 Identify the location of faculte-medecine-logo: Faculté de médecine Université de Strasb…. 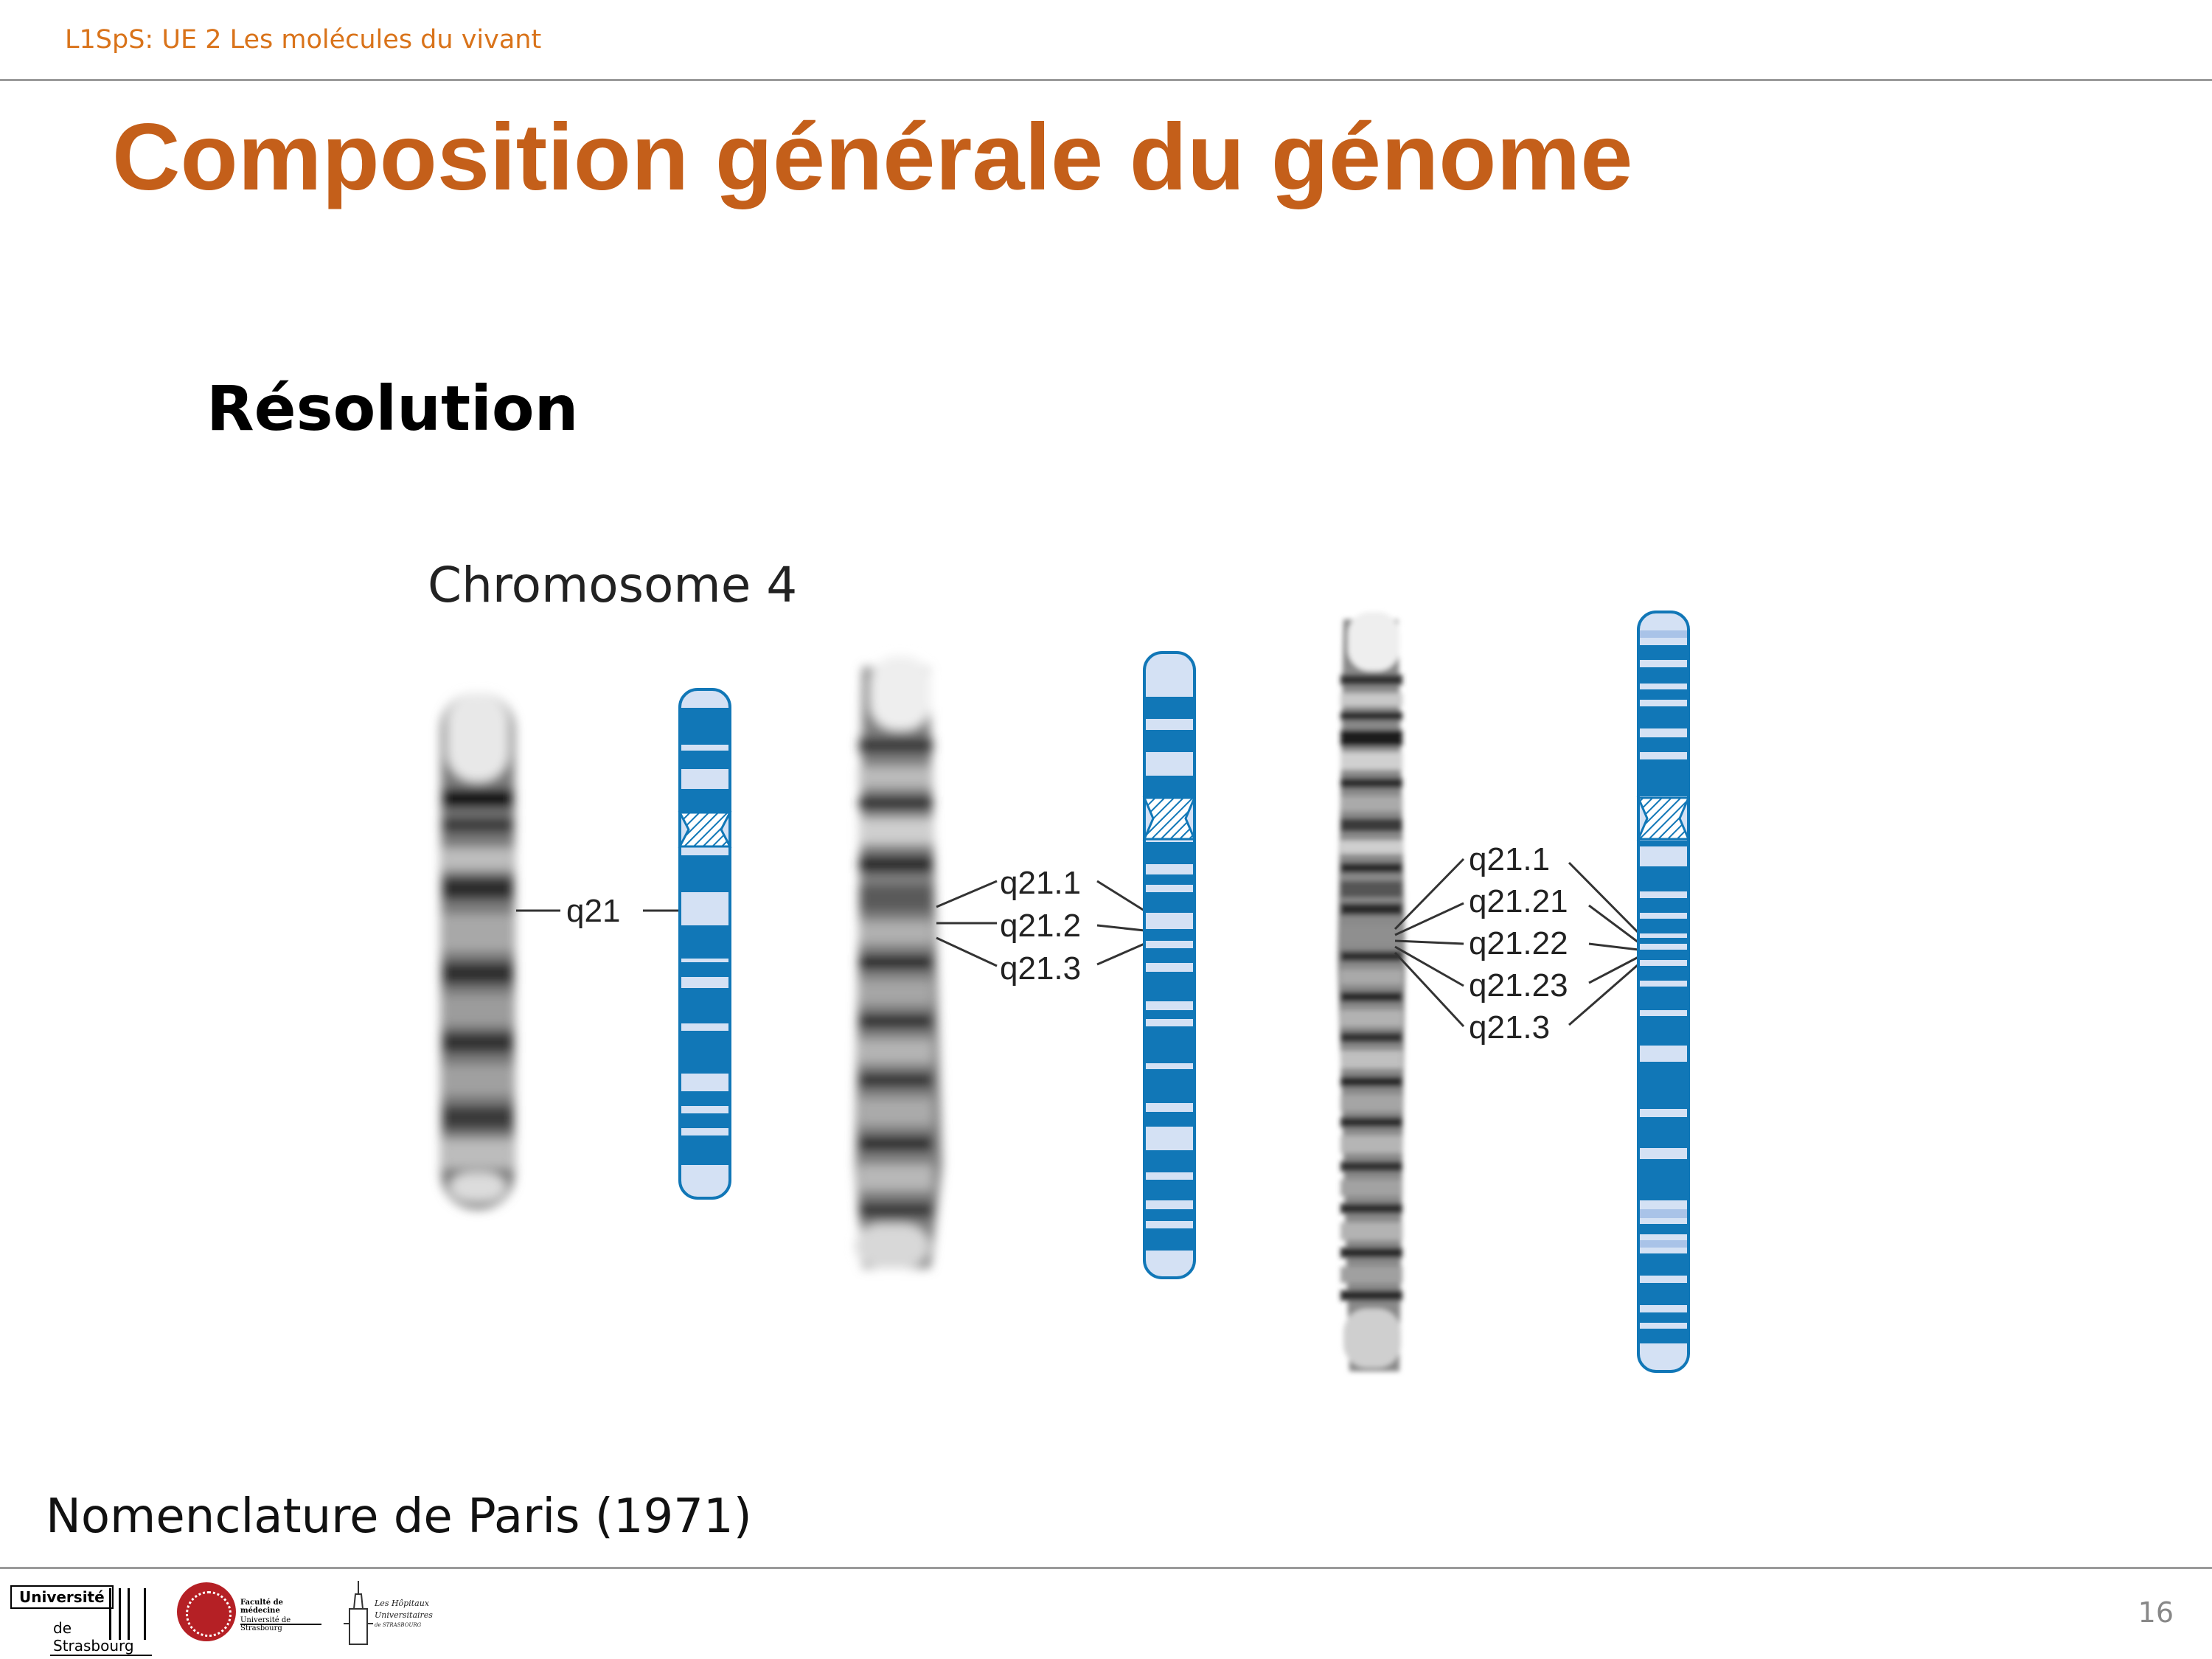
(249, 1612).